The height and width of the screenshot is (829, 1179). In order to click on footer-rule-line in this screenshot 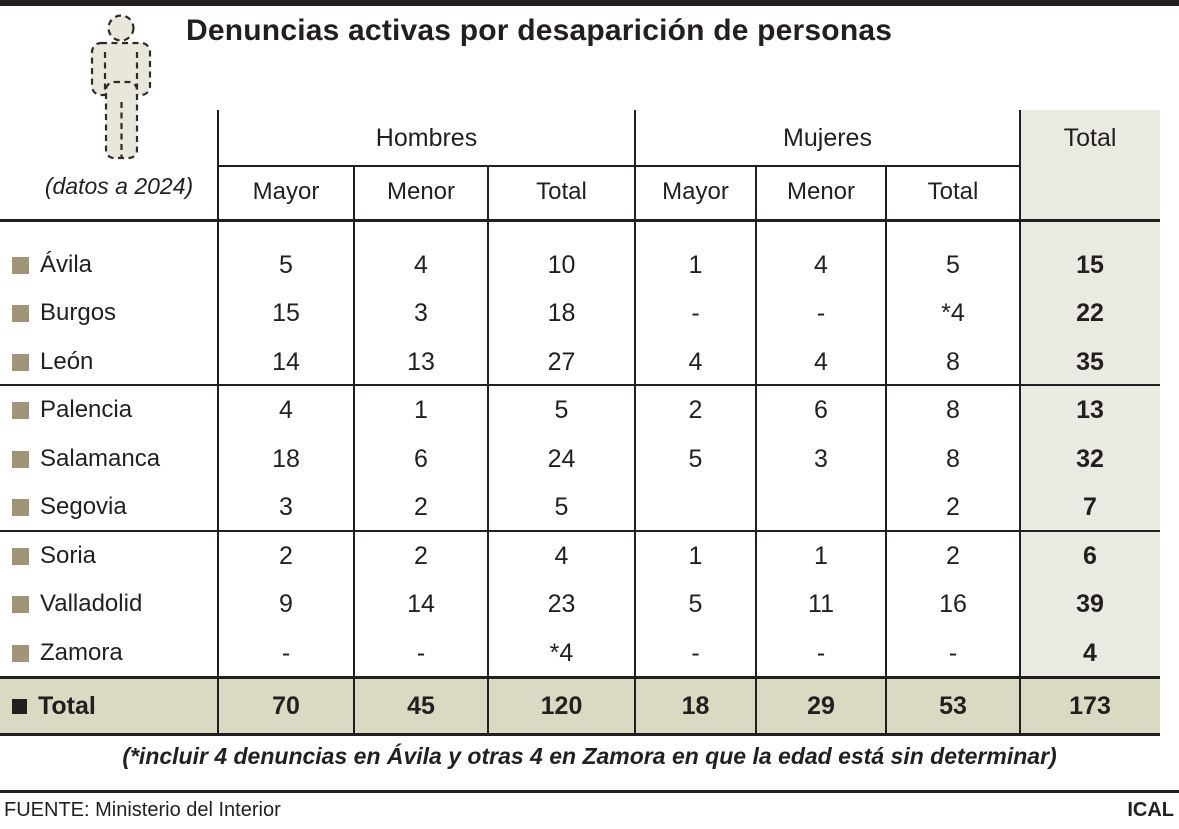, I will do `click(589, 791)`.